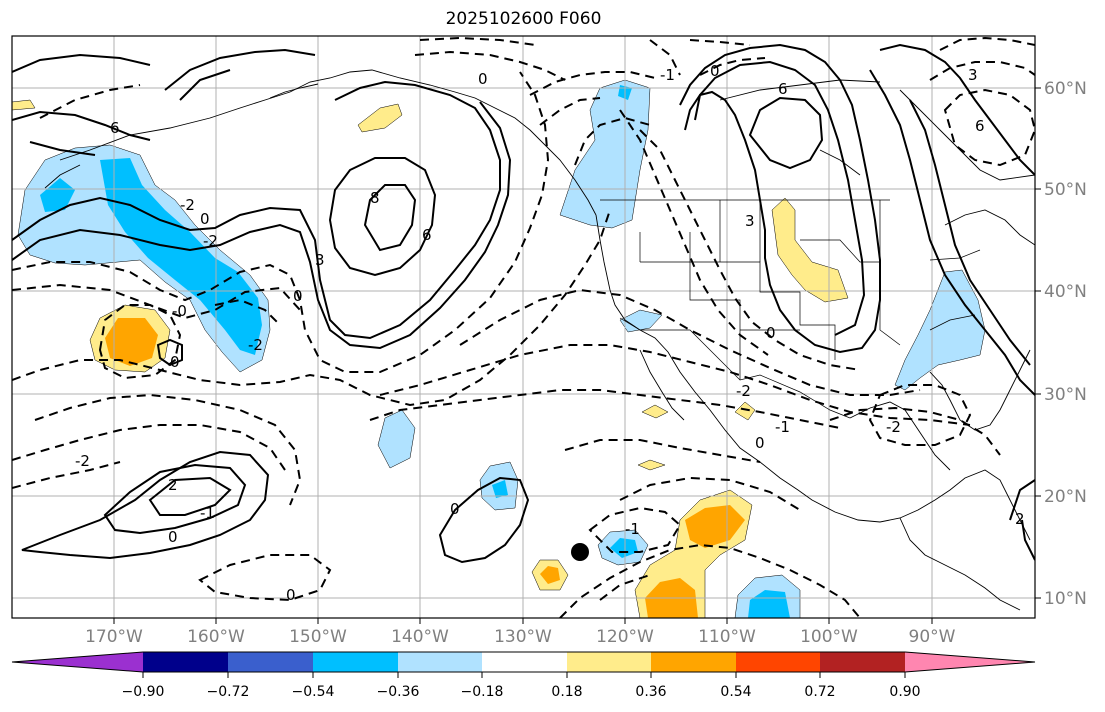 The image size is (1105, 712). What do you see at coordinates (1065, 497) in the screenshot?
I see `lat-label-20n: 20°N` at bounding box center [1065, 497].